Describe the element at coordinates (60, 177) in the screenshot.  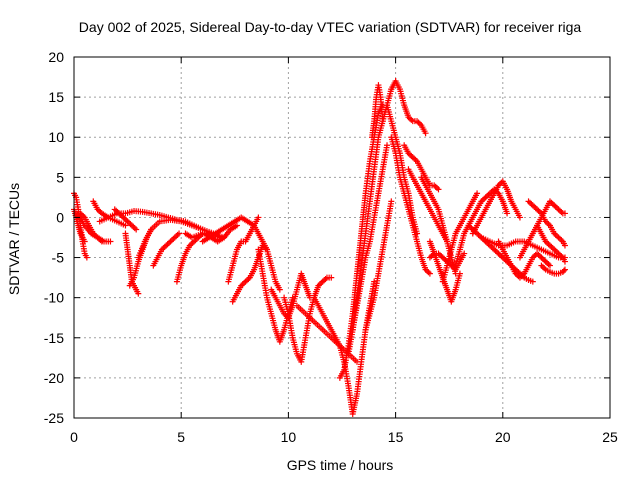
I see `y-tick-label: 5` at that location.